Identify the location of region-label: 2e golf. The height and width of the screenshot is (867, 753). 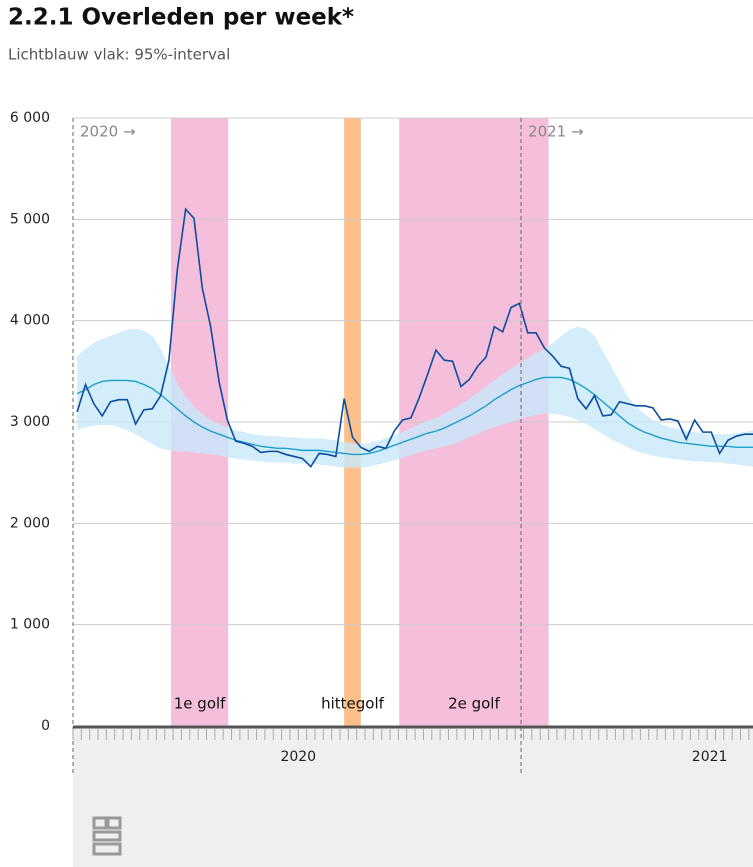
(474, 704).